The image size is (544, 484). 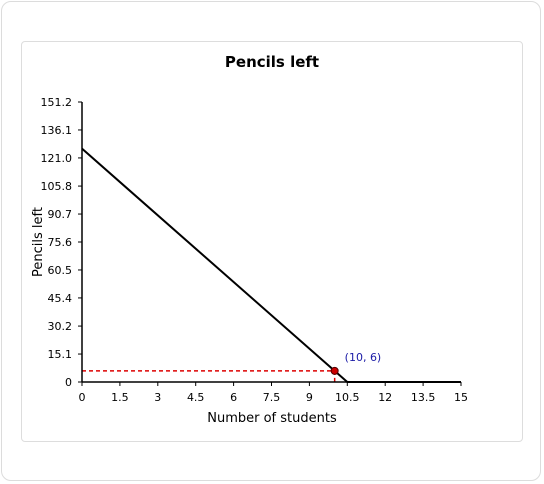 What do you see at coordinates (120, 397) in the screenshot?
I see `x-tick-label: 1.5` at bounding box center [120, 397].